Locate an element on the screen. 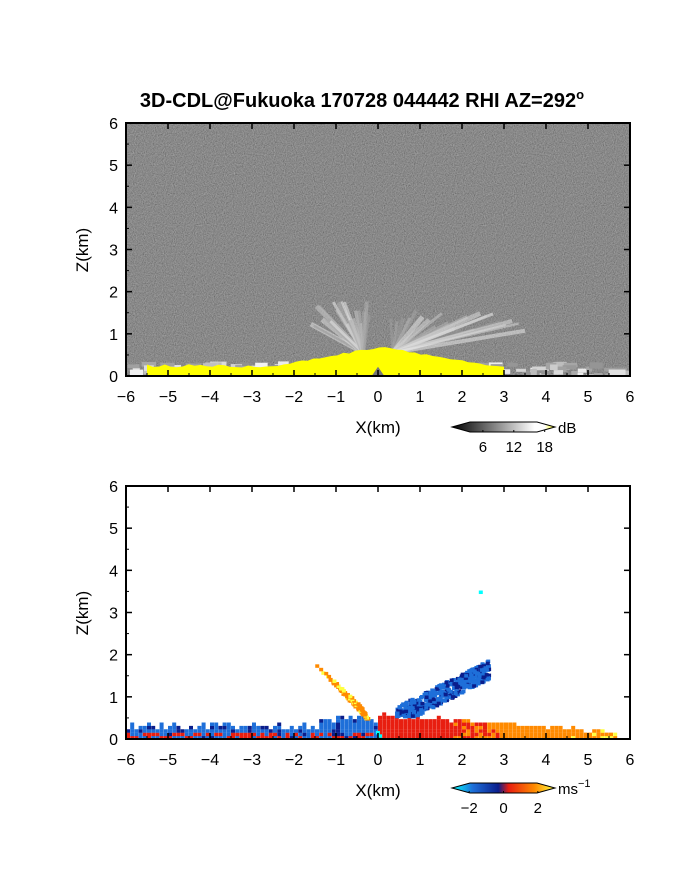 The width and height of the screenshot is (680, 880). top-beam-streak is located at coordinates (366, 334).